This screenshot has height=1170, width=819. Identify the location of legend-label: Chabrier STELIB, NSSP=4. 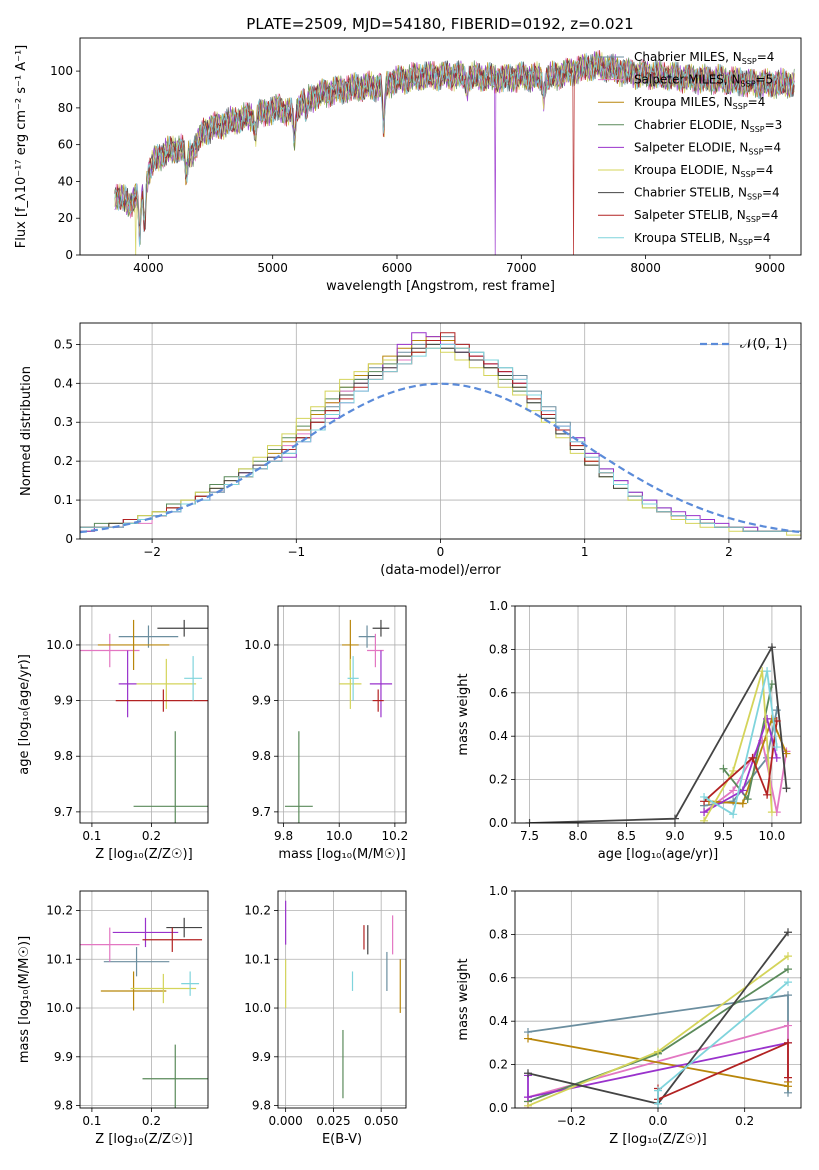
(707, 194).